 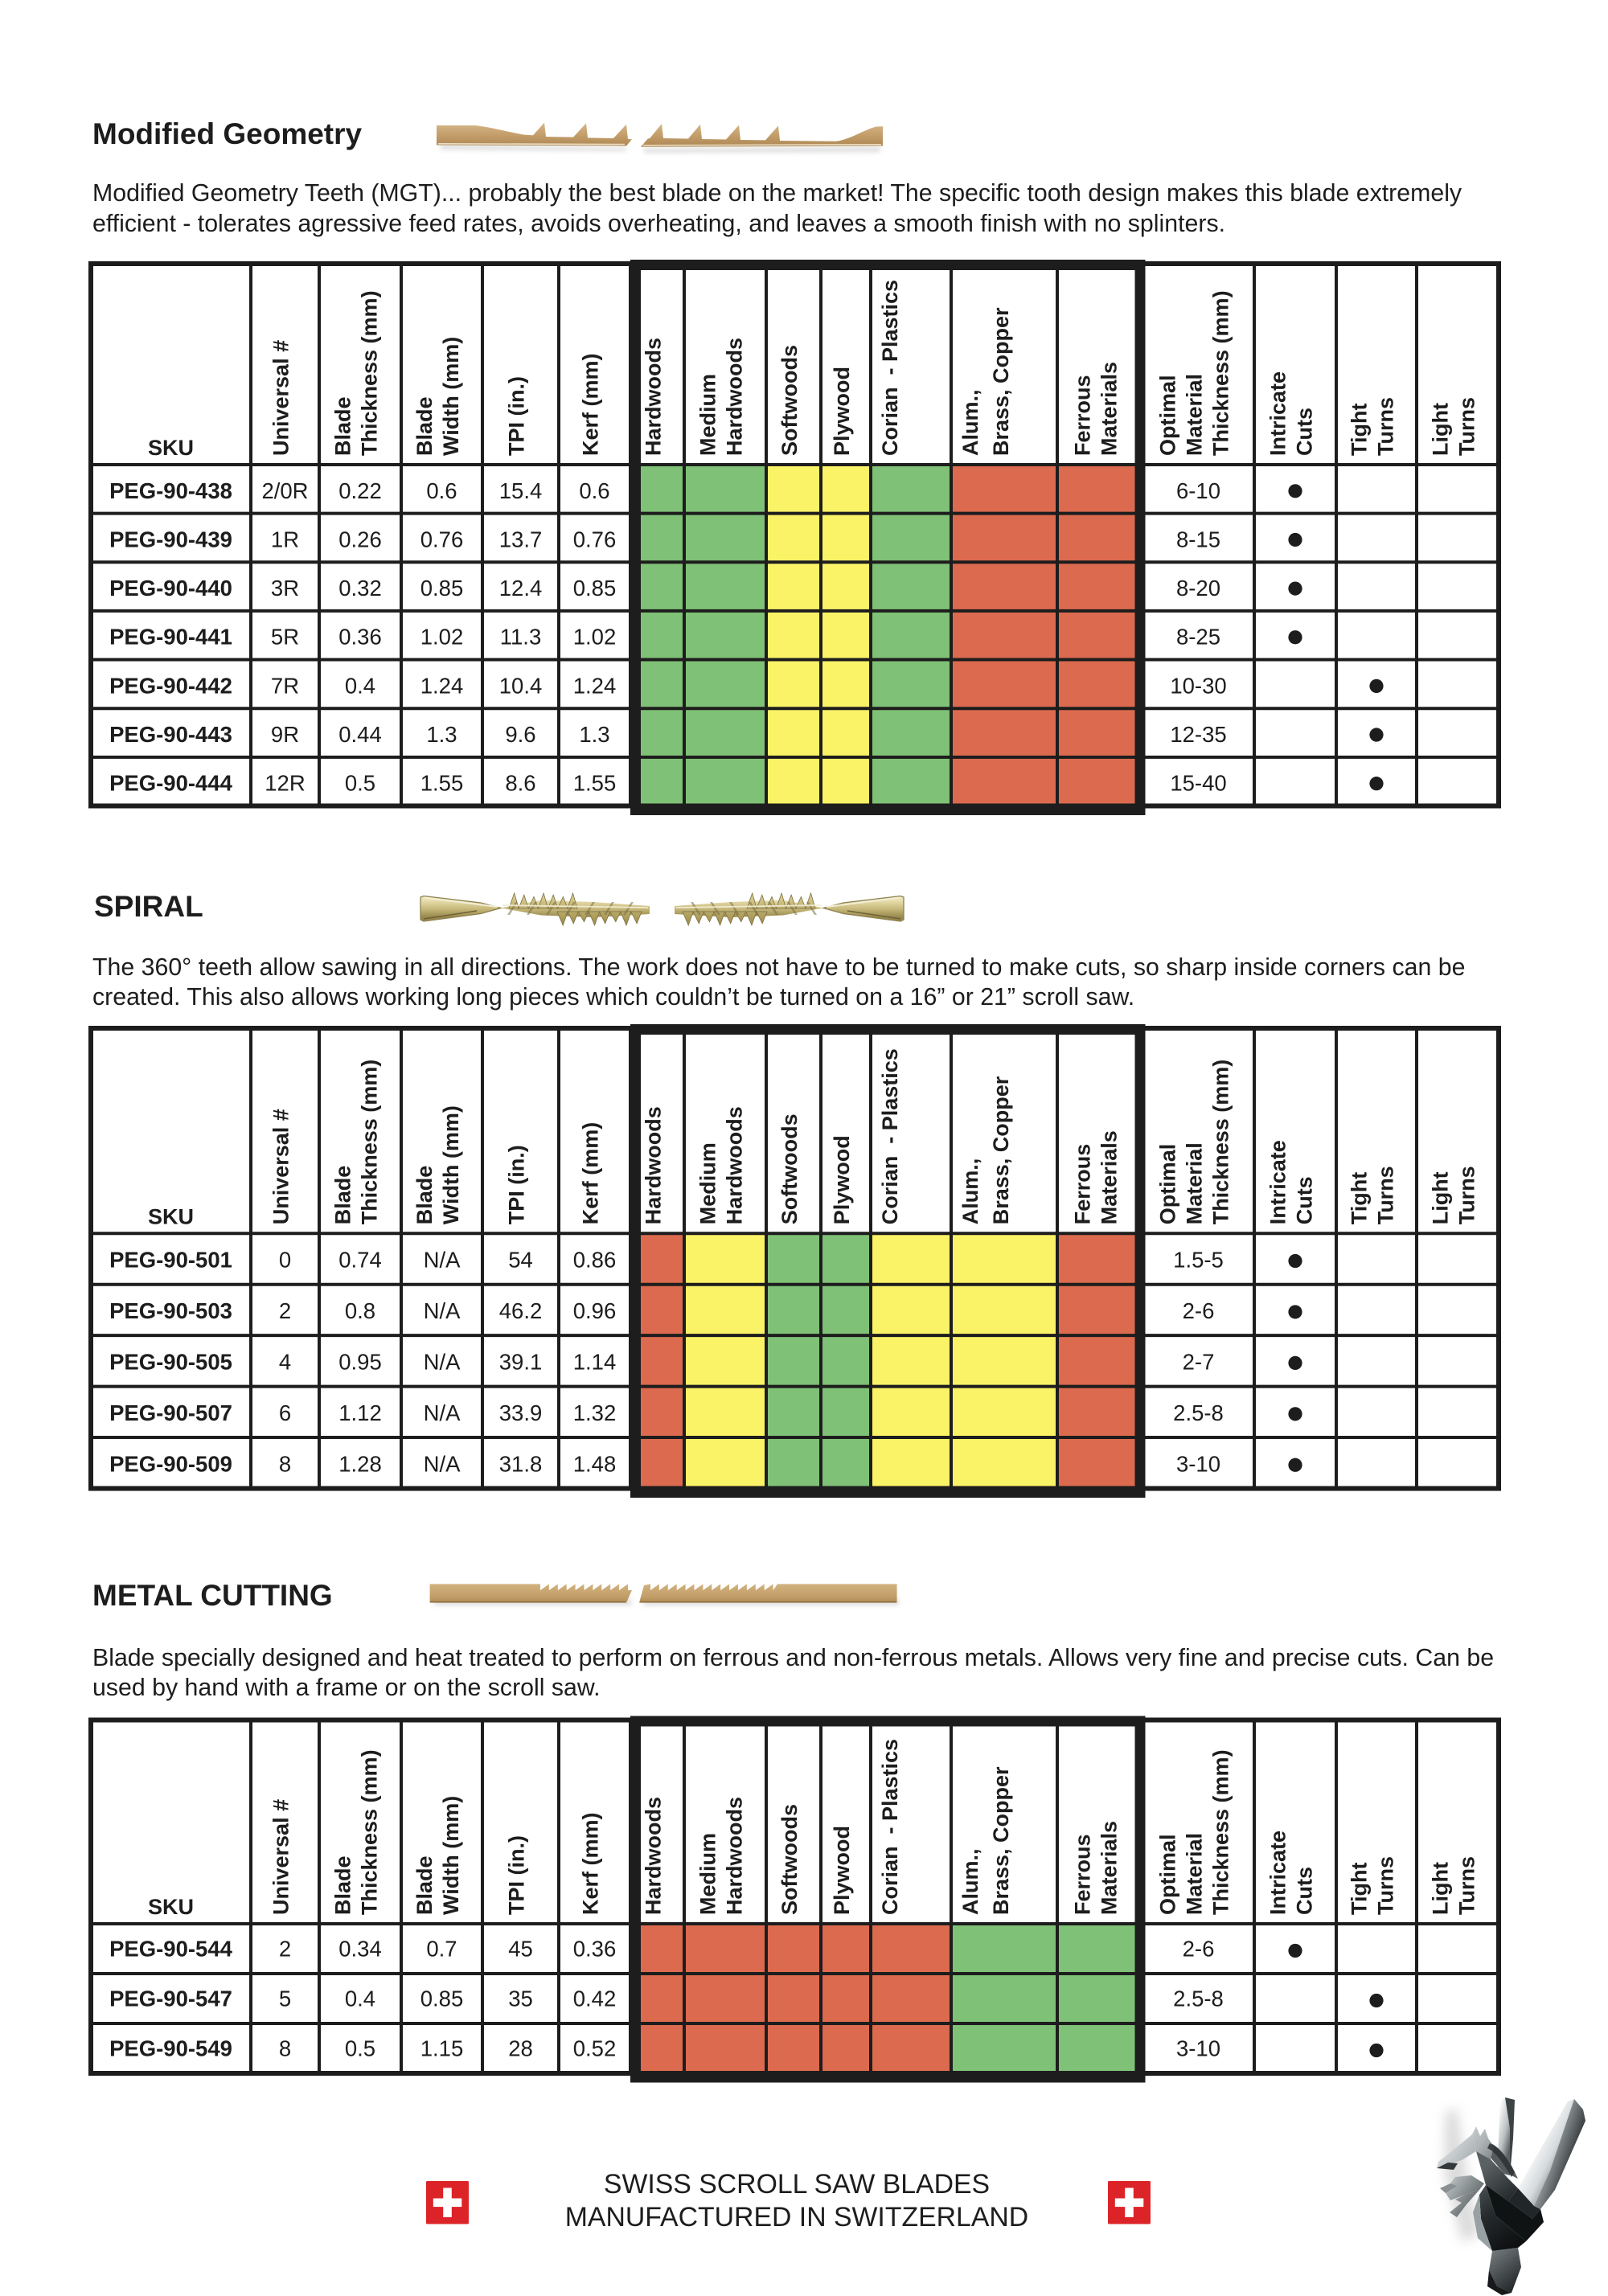 I want to click on svg-text: 7R, so click(x=285, y=686).